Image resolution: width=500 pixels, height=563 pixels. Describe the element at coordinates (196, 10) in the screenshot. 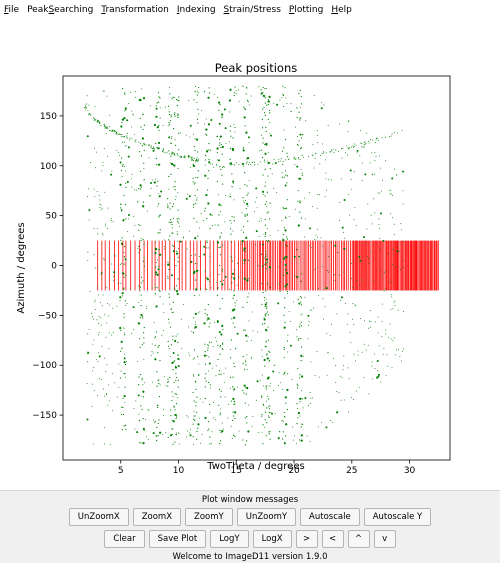

I see `menu-indexing: Indexing` at that location.